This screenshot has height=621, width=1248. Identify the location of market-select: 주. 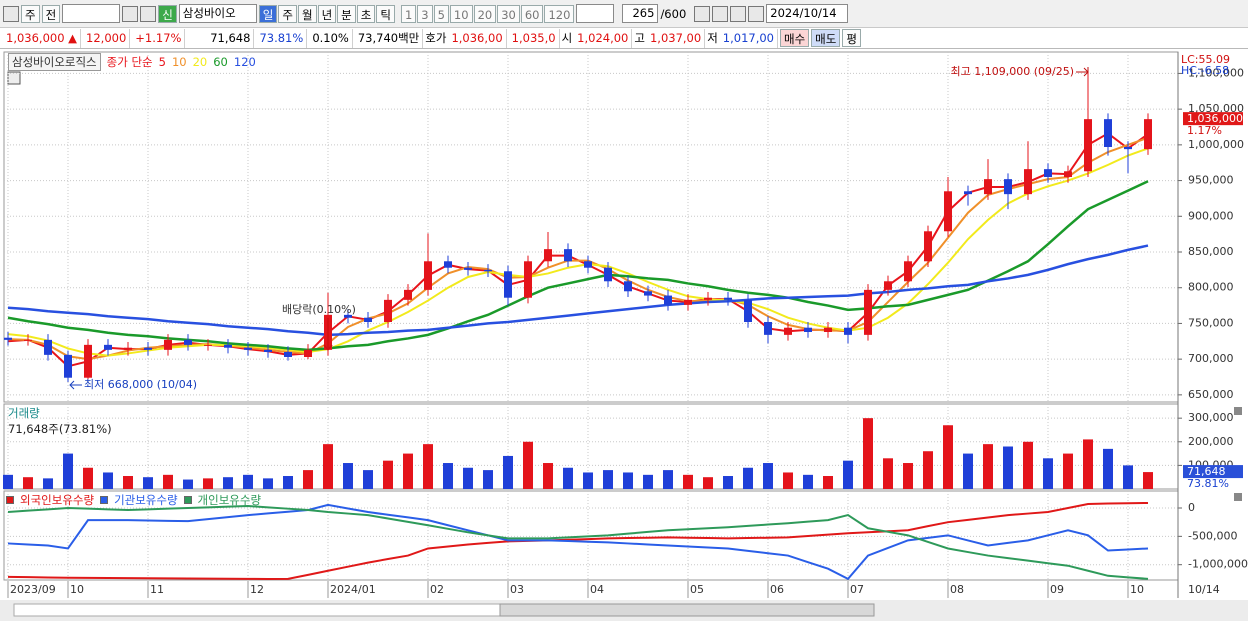
(30, 13).